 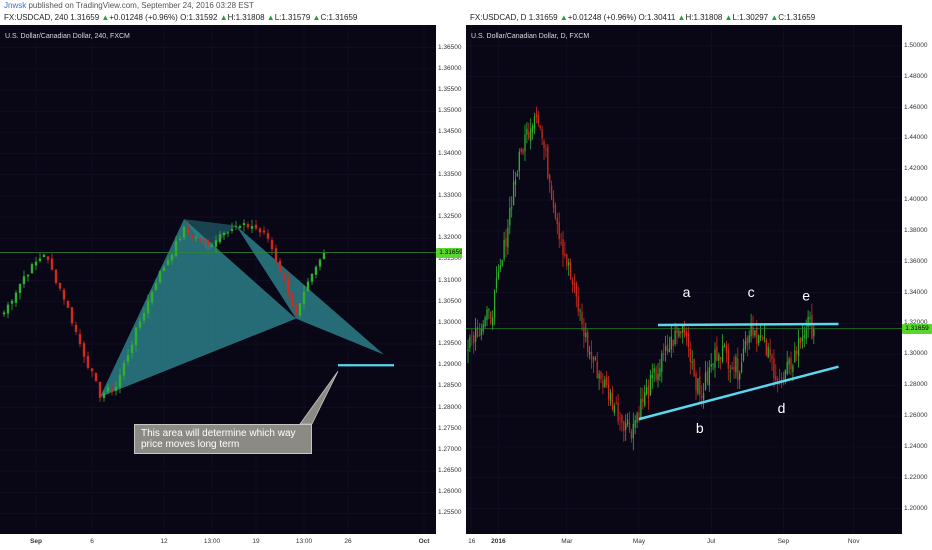 What do you see at coordinates (450, 259) in the screenshot?
I see `price-tick-label: 1.31500` at bounding box center [450, 259].